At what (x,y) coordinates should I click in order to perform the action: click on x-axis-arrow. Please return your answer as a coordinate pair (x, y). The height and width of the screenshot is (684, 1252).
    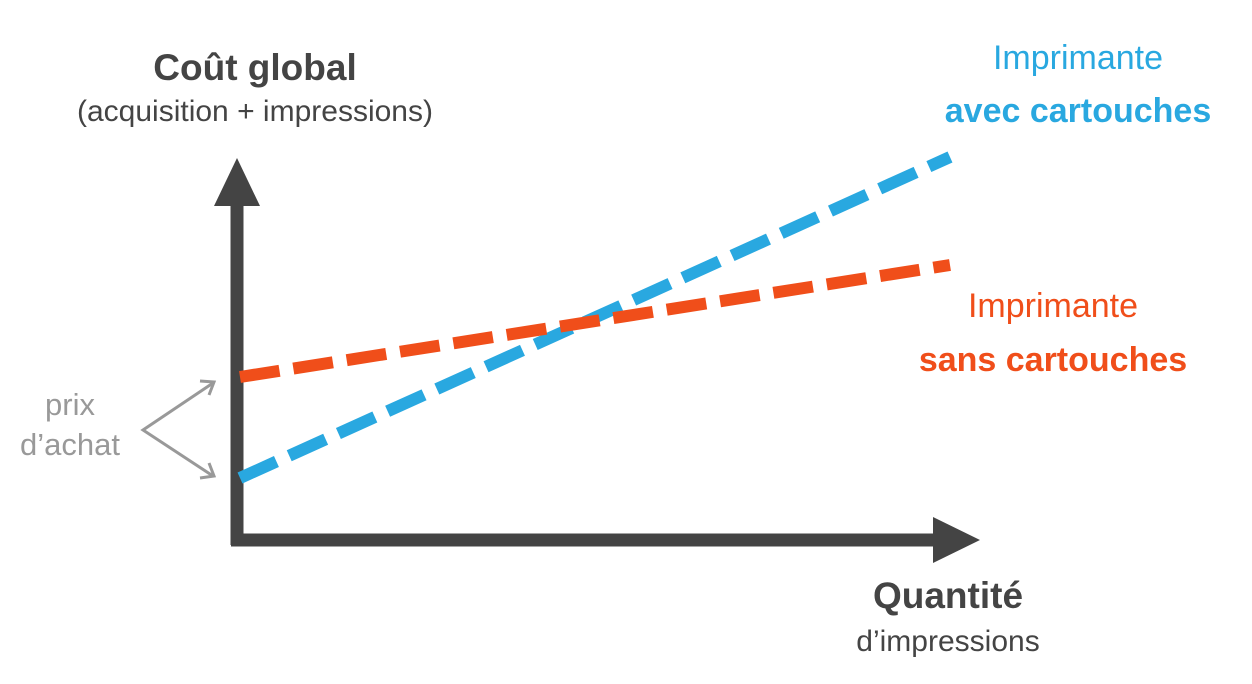
    Looking at the image, I should click on (956, 540).